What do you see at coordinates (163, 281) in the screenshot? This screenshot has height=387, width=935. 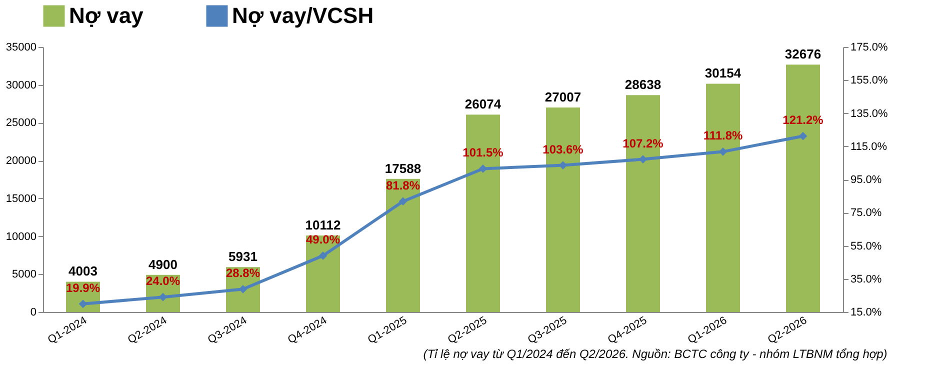 I see `data-label: 24.0%` at bounding box center [163, 281].